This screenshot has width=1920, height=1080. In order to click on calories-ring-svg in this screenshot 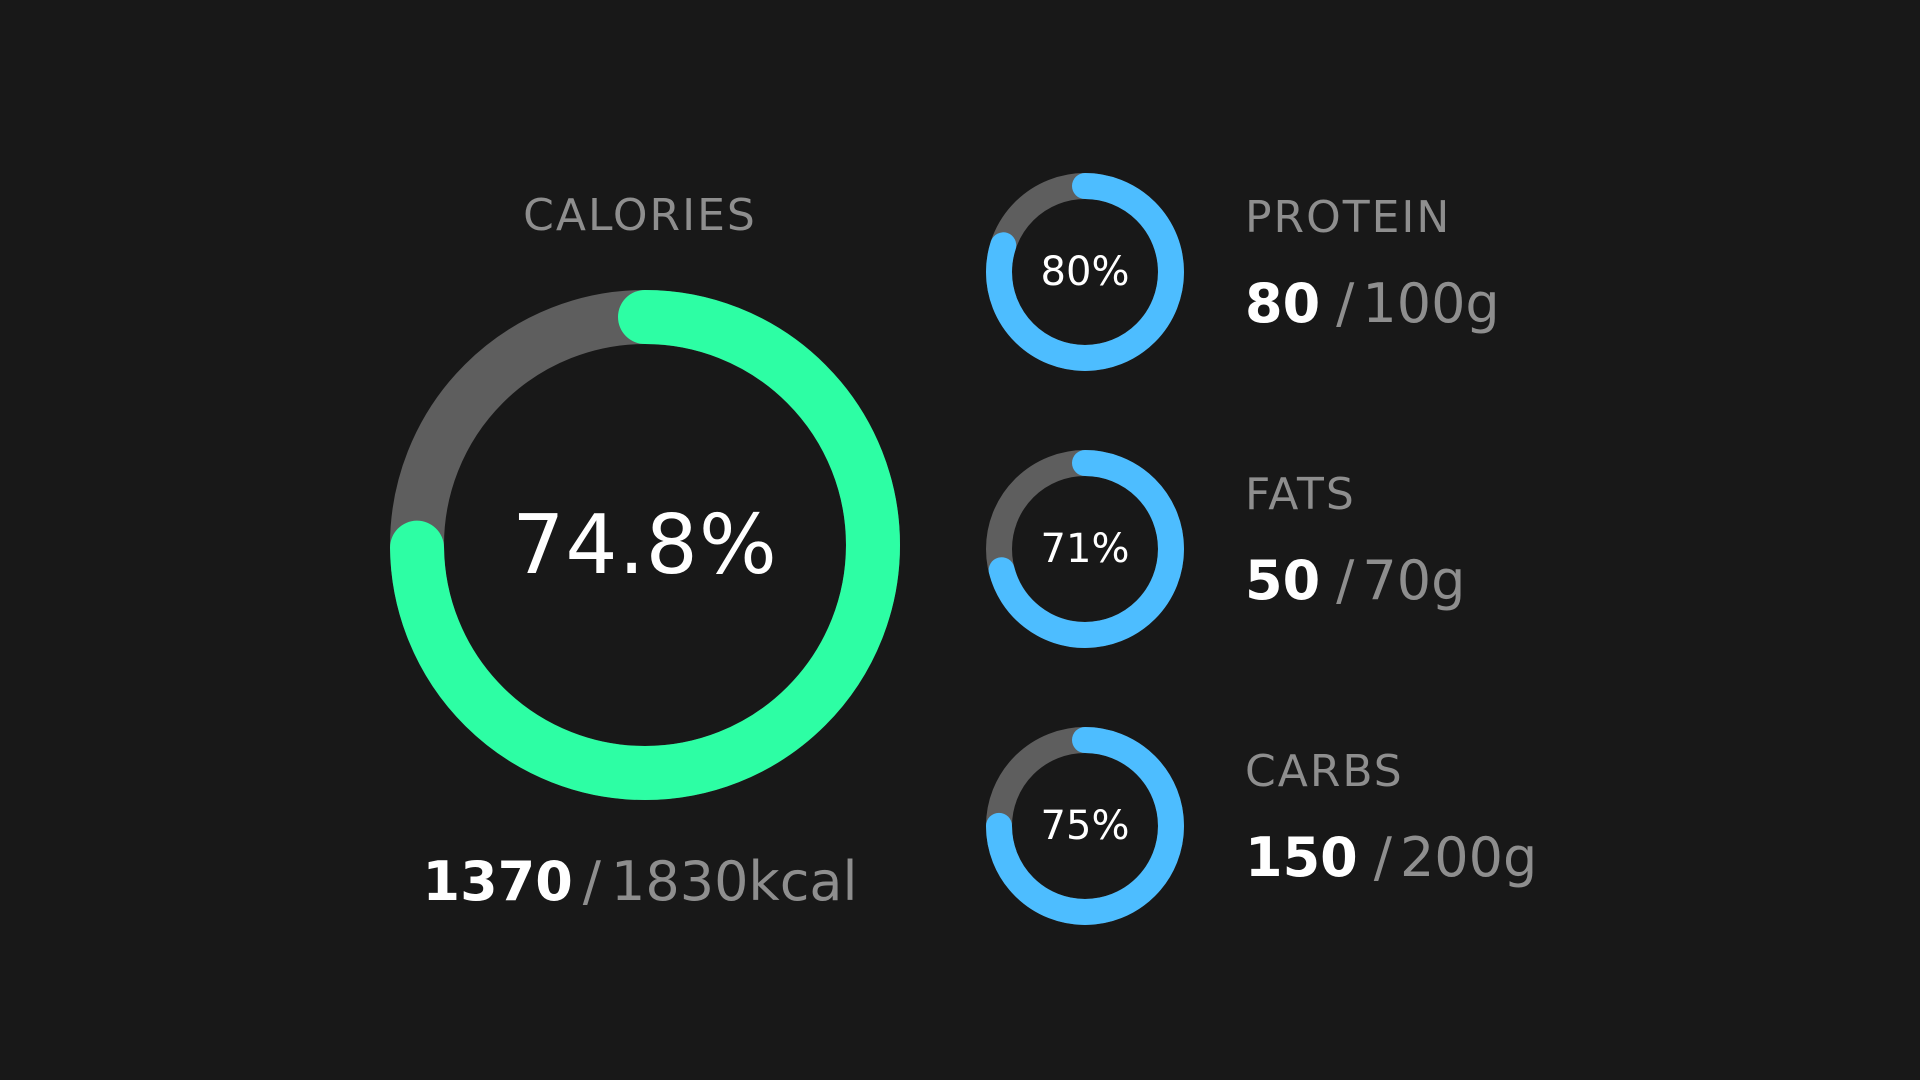, I will do `click(645, 545)`.